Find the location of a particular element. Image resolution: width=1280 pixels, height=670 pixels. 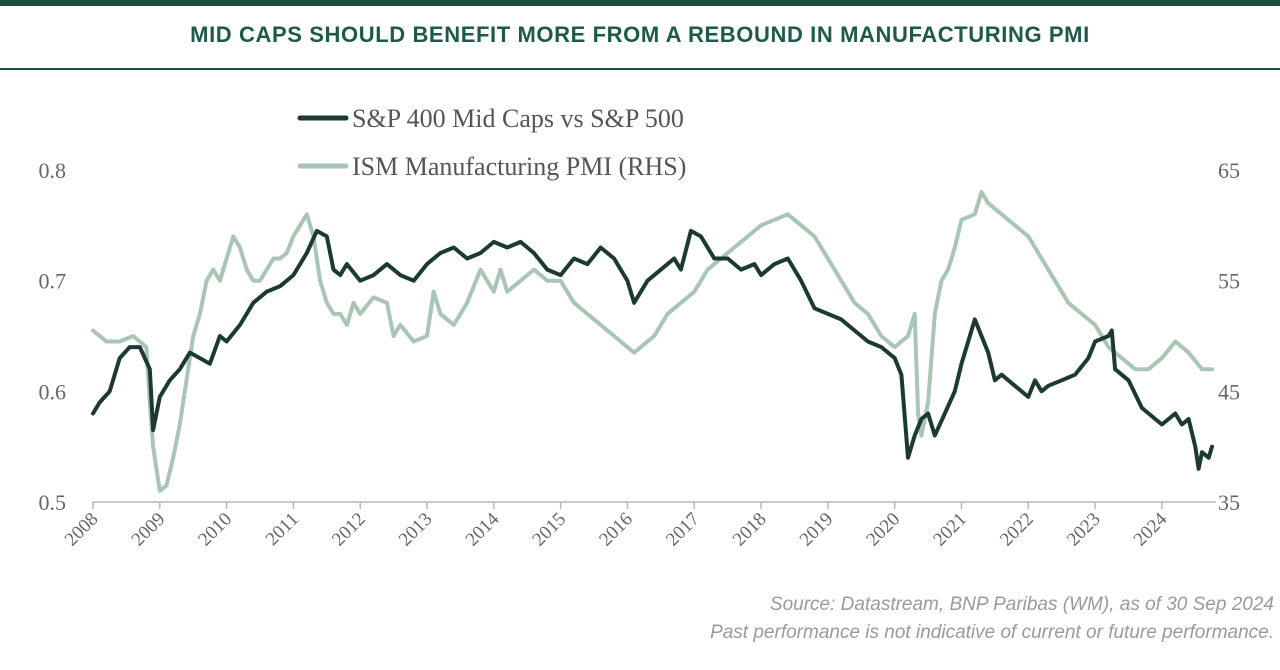

x-tick-label: 2018 is located at coordinates (750, 530).